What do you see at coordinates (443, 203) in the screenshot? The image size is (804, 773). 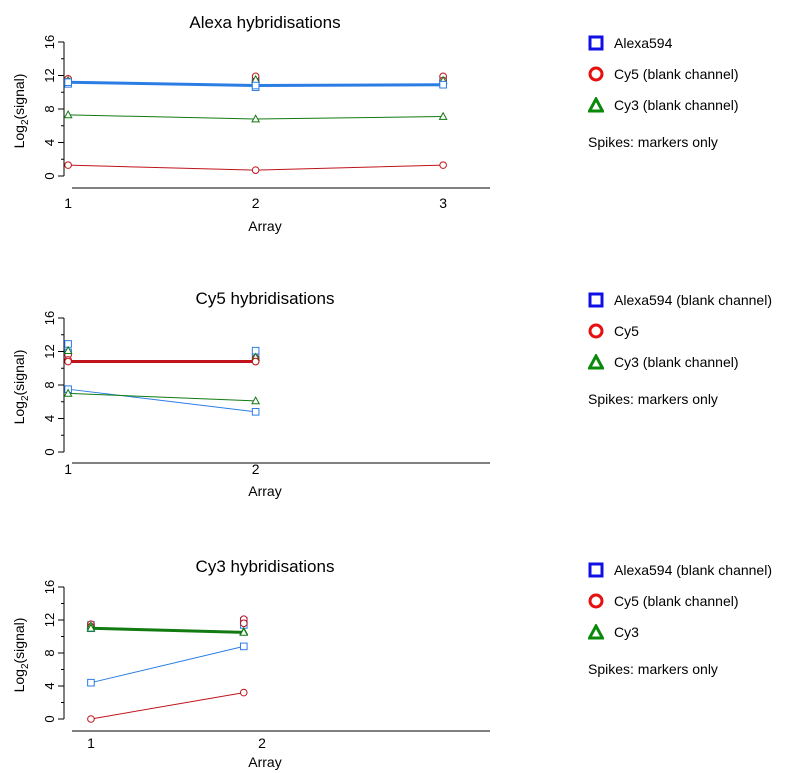 I see `x-tick-label: 3` at bounding box center [443, 203].